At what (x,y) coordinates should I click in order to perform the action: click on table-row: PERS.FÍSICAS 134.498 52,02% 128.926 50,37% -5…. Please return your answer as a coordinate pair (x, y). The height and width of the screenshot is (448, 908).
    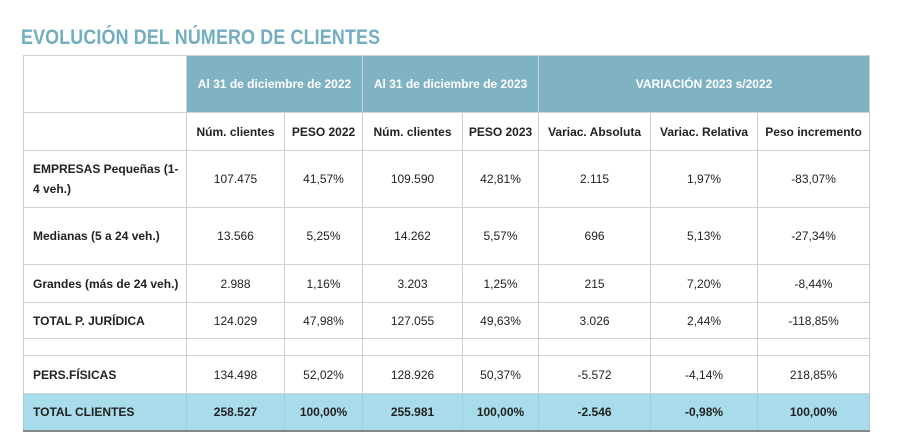
    Looking at the image, I should click on (447, 374).